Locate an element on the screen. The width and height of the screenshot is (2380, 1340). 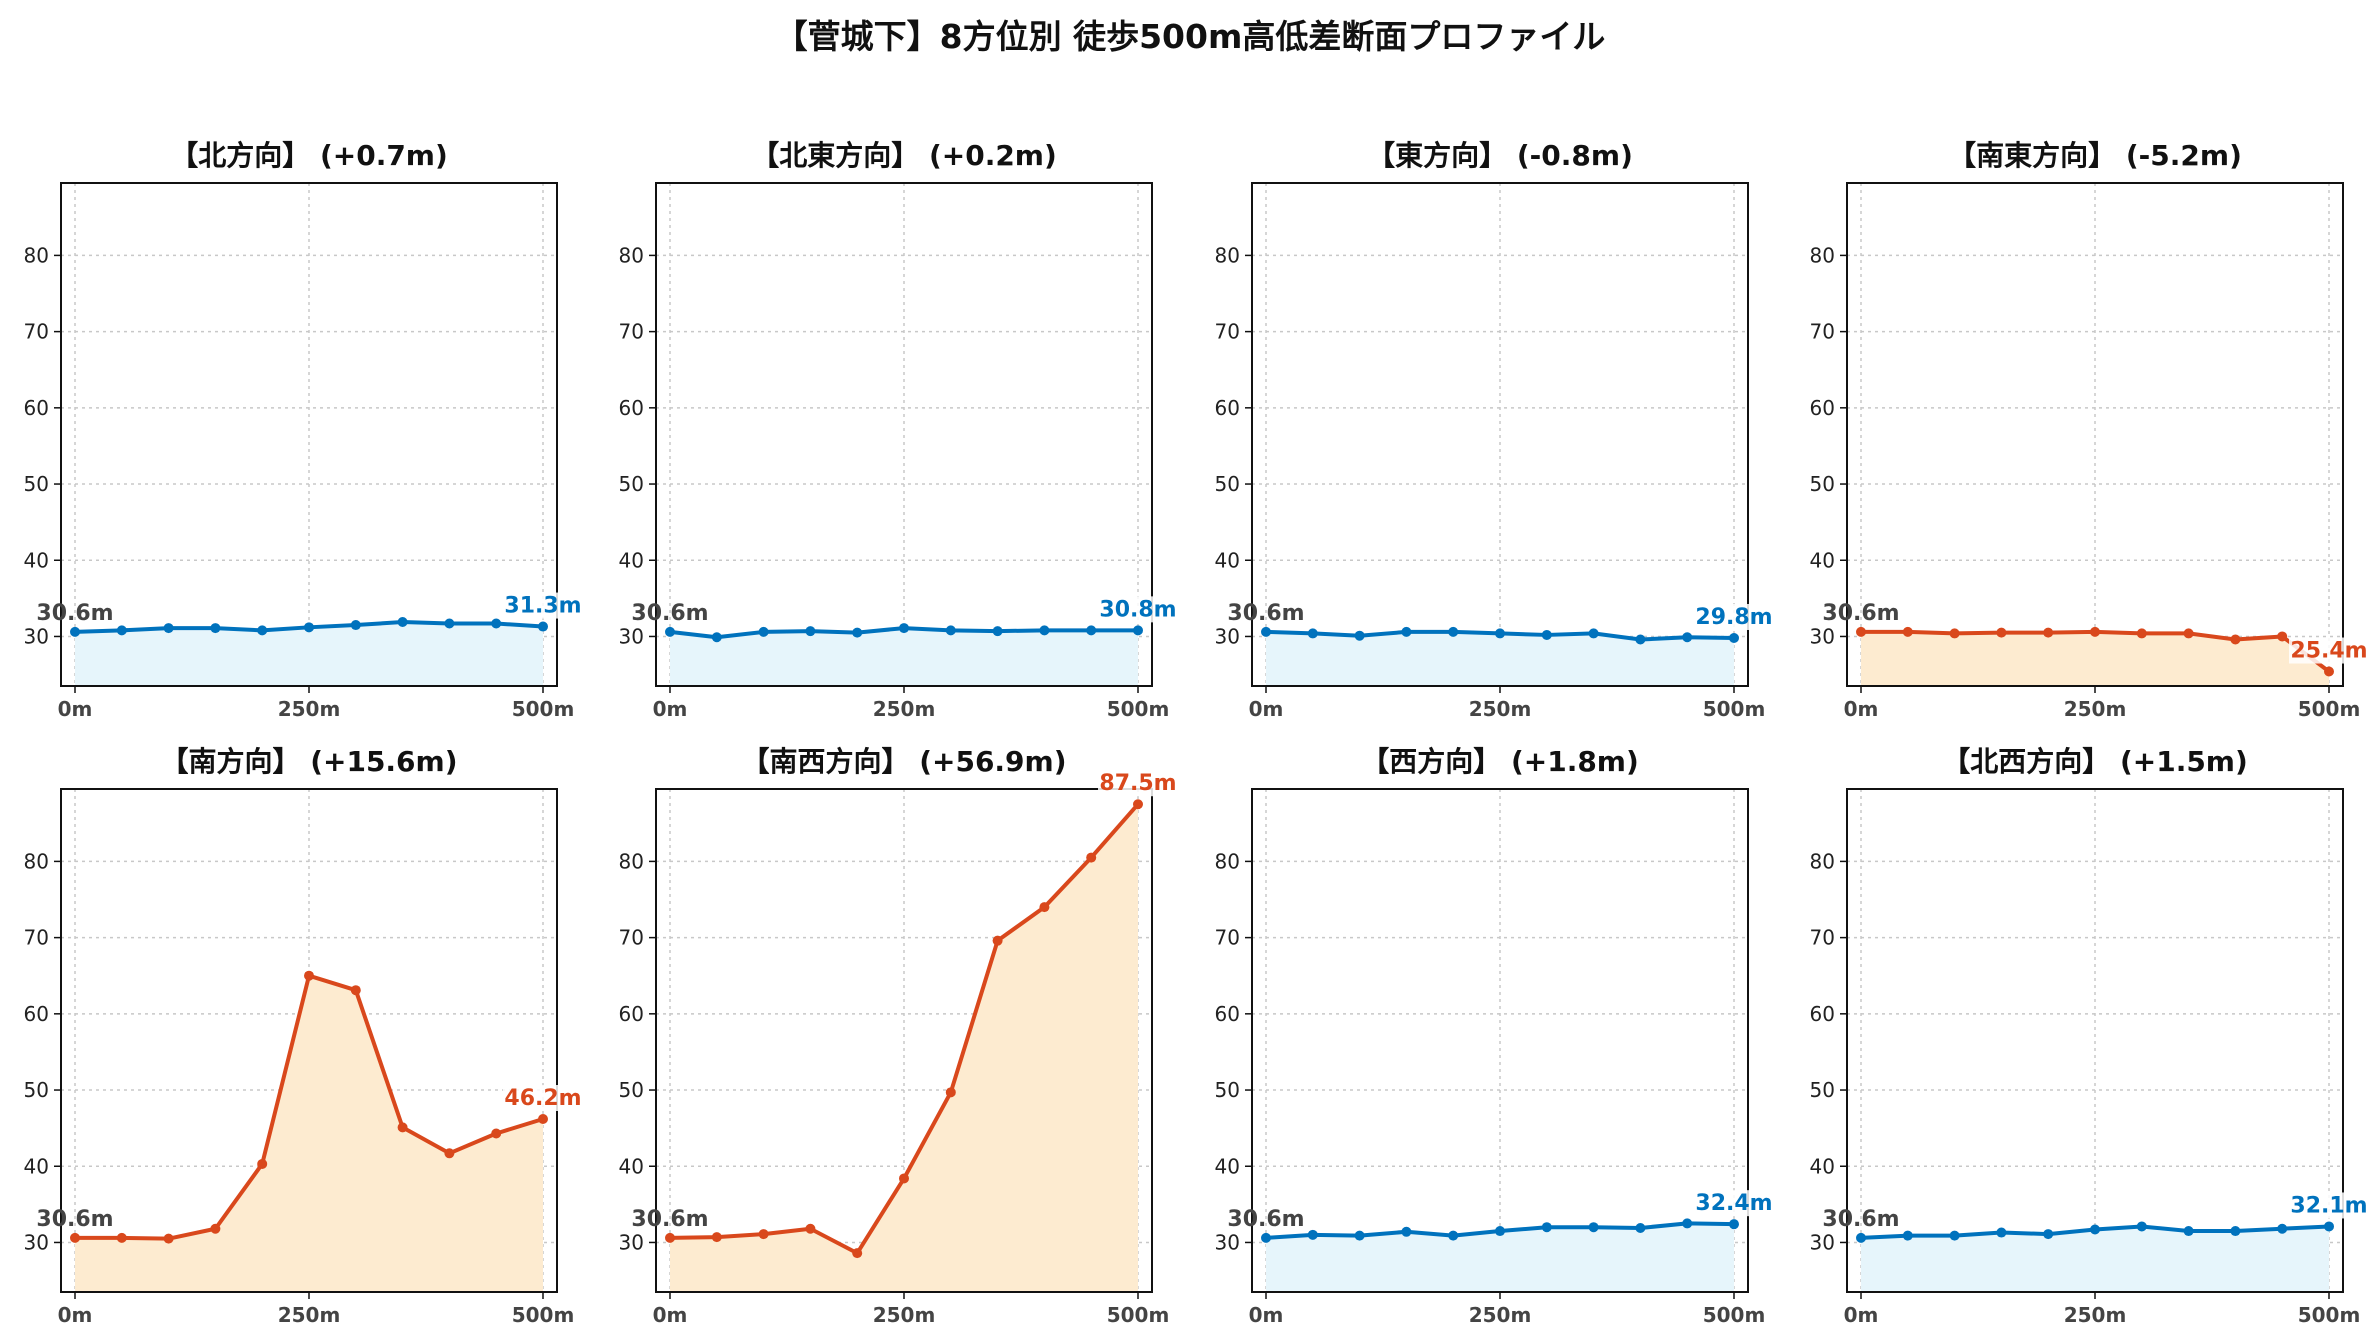
end-value-label: 32.4m is located at coordinates (1733, 1203).